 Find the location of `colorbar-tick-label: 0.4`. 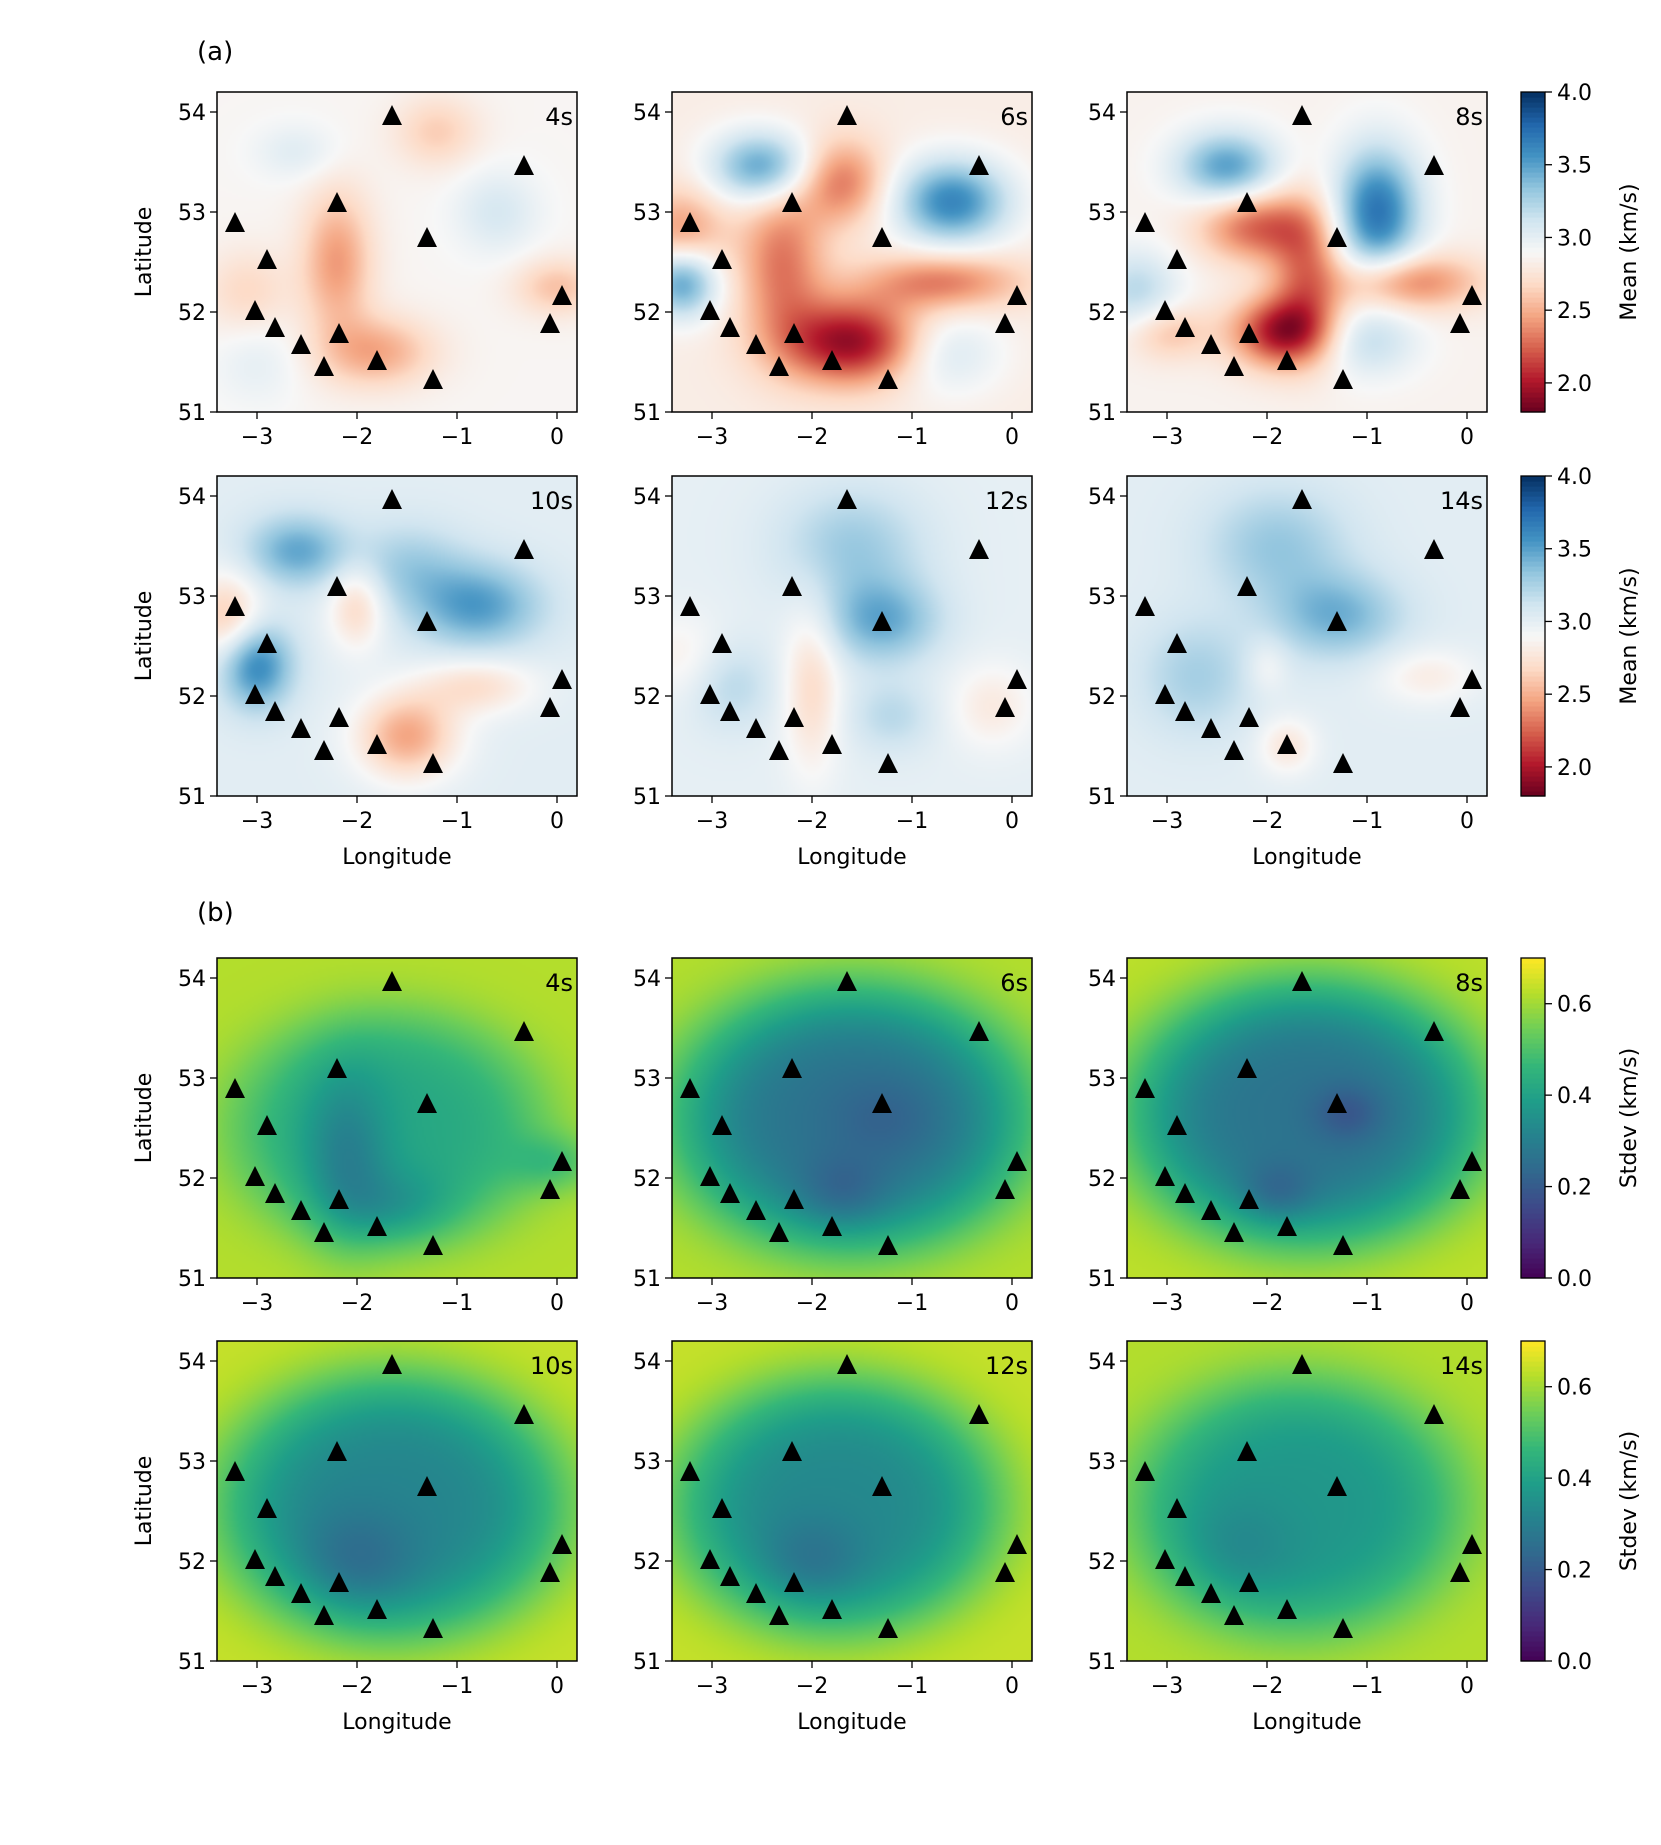

colorbar-tick-label: 0.4 is located at coordinates (1574, 1096).